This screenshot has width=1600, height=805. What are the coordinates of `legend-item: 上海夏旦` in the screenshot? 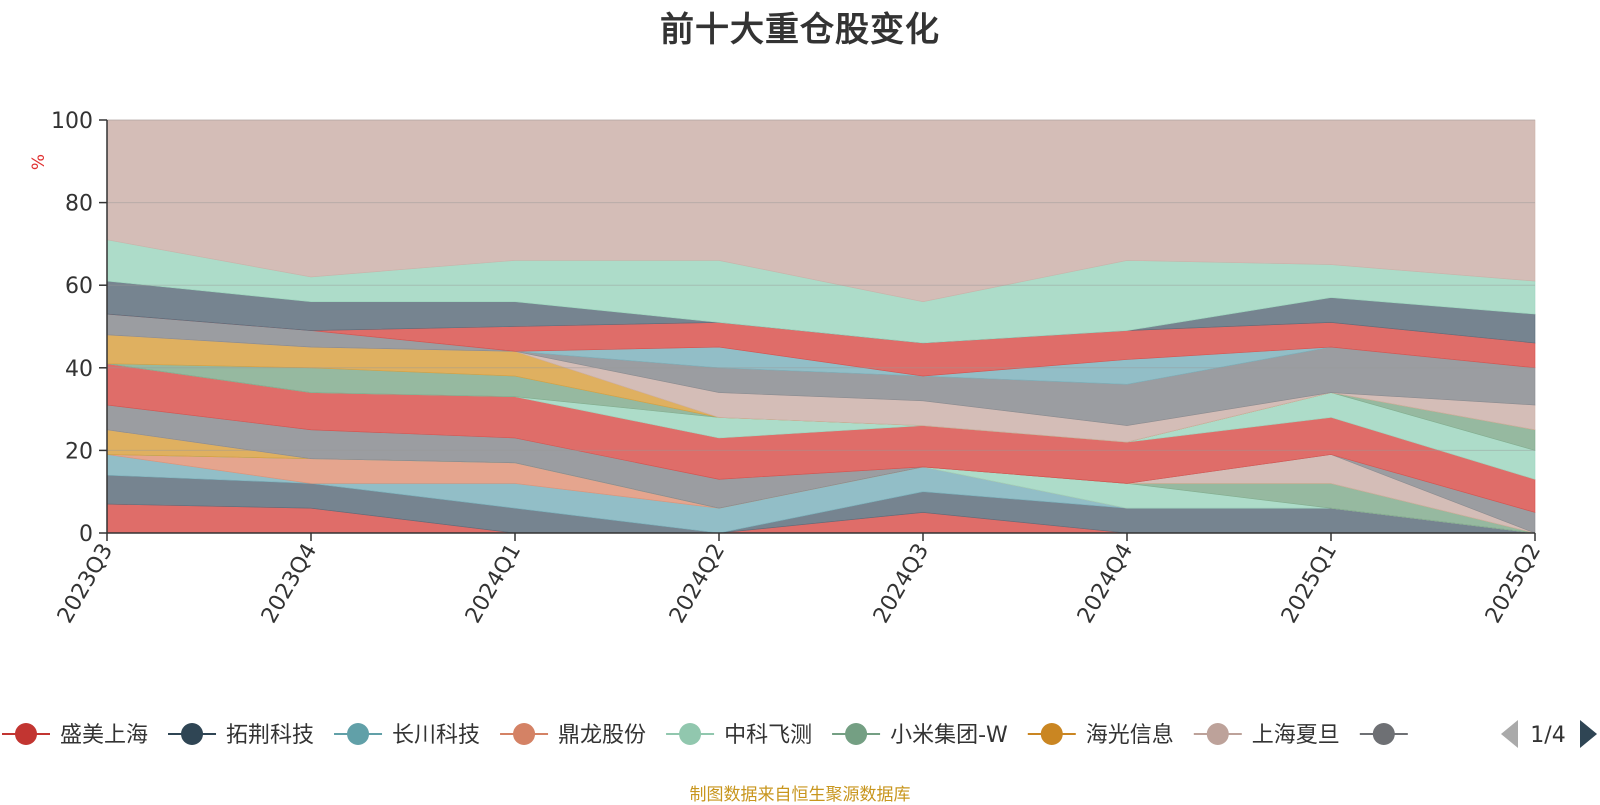 It's located at (1266, 735).